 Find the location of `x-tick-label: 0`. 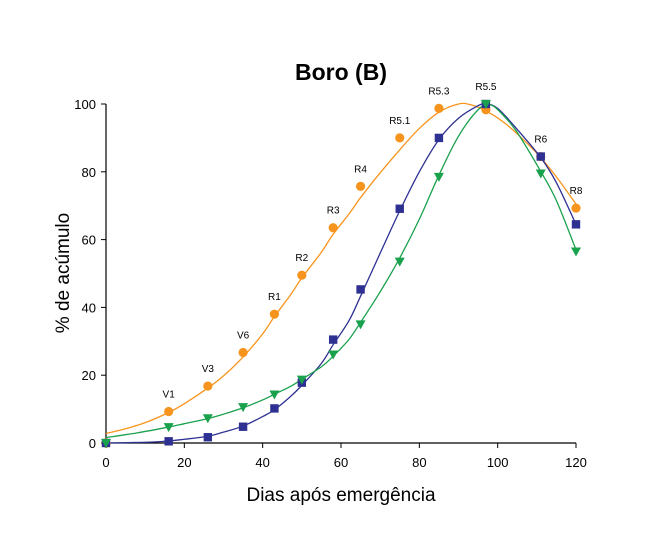

x-tick-label: 0 is located at coordinates (105, 462).